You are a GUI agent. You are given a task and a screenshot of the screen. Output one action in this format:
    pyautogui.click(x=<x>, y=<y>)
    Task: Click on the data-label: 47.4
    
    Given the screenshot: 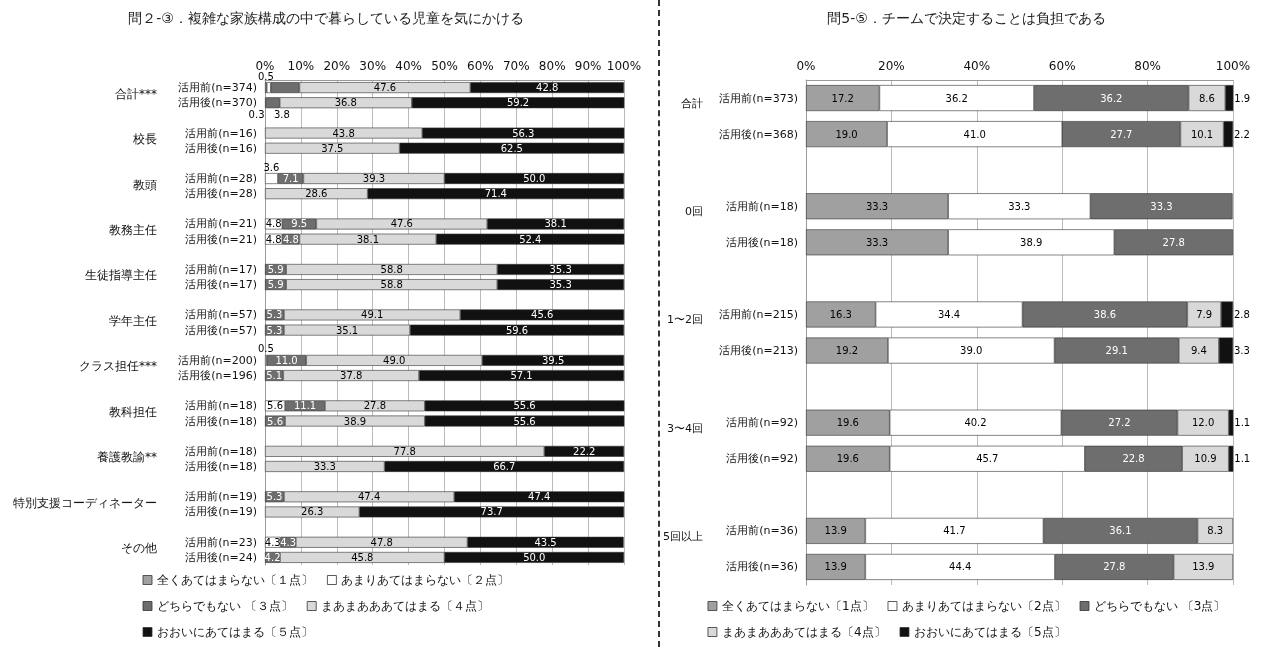 What is the action you would take?
    pyautogui.click(x=539, y=497)
    